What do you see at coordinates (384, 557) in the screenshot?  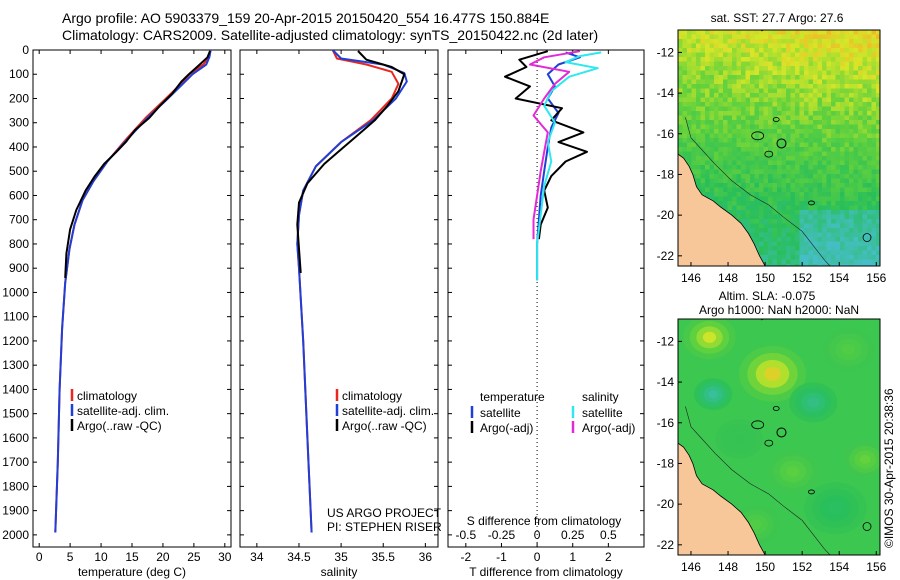 I see `xtick-label: 35.5` at bounding box center [384, 557].